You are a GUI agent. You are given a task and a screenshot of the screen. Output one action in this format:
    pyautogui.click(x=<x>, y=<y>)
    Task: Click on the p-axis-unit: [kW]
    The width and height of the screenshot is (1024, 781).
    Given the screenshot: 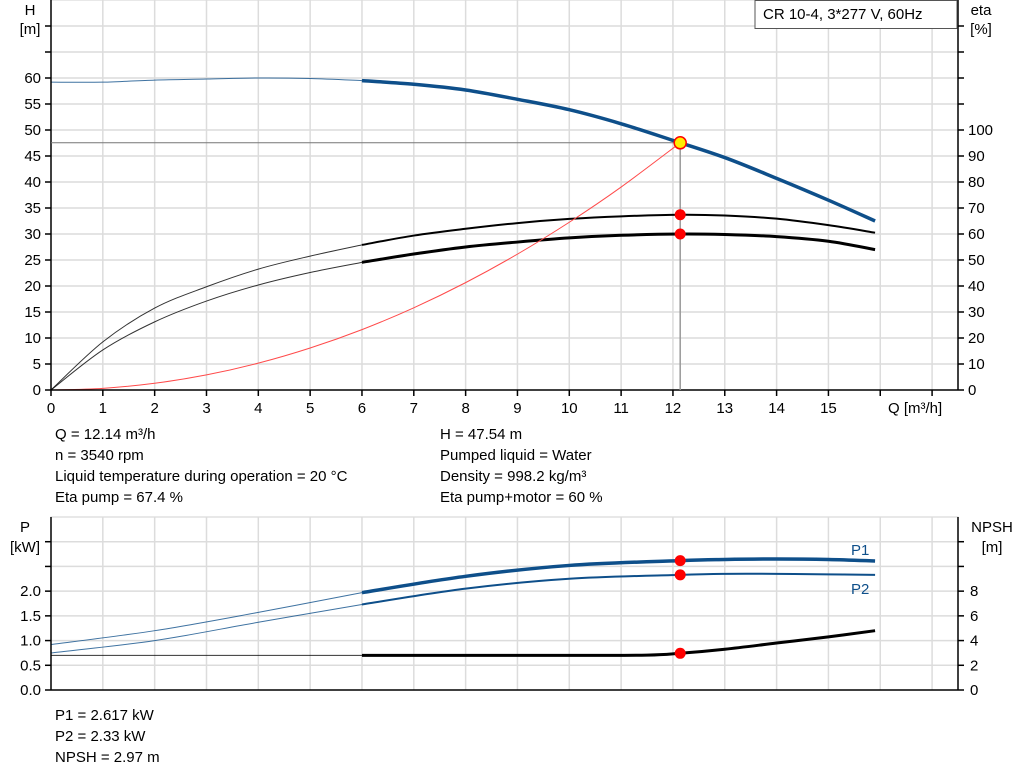 What is the action you would take?
    pyautogui.click(x=25, y=547)
    